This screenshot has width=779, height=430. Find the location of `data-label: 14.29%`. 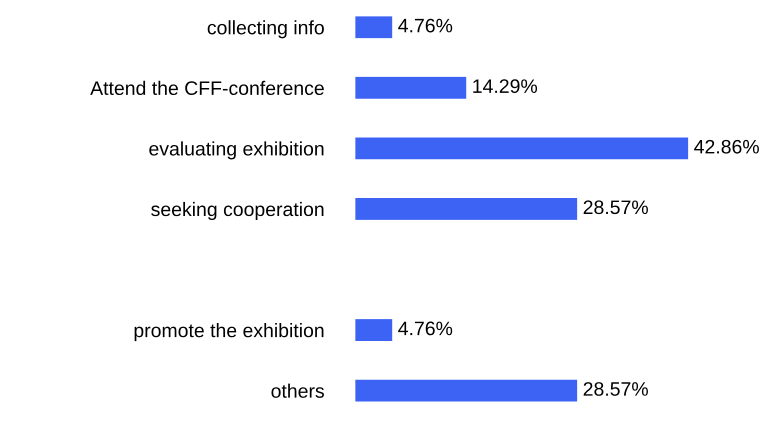

data-label: 14.29% is located at coordinates (505, 86).